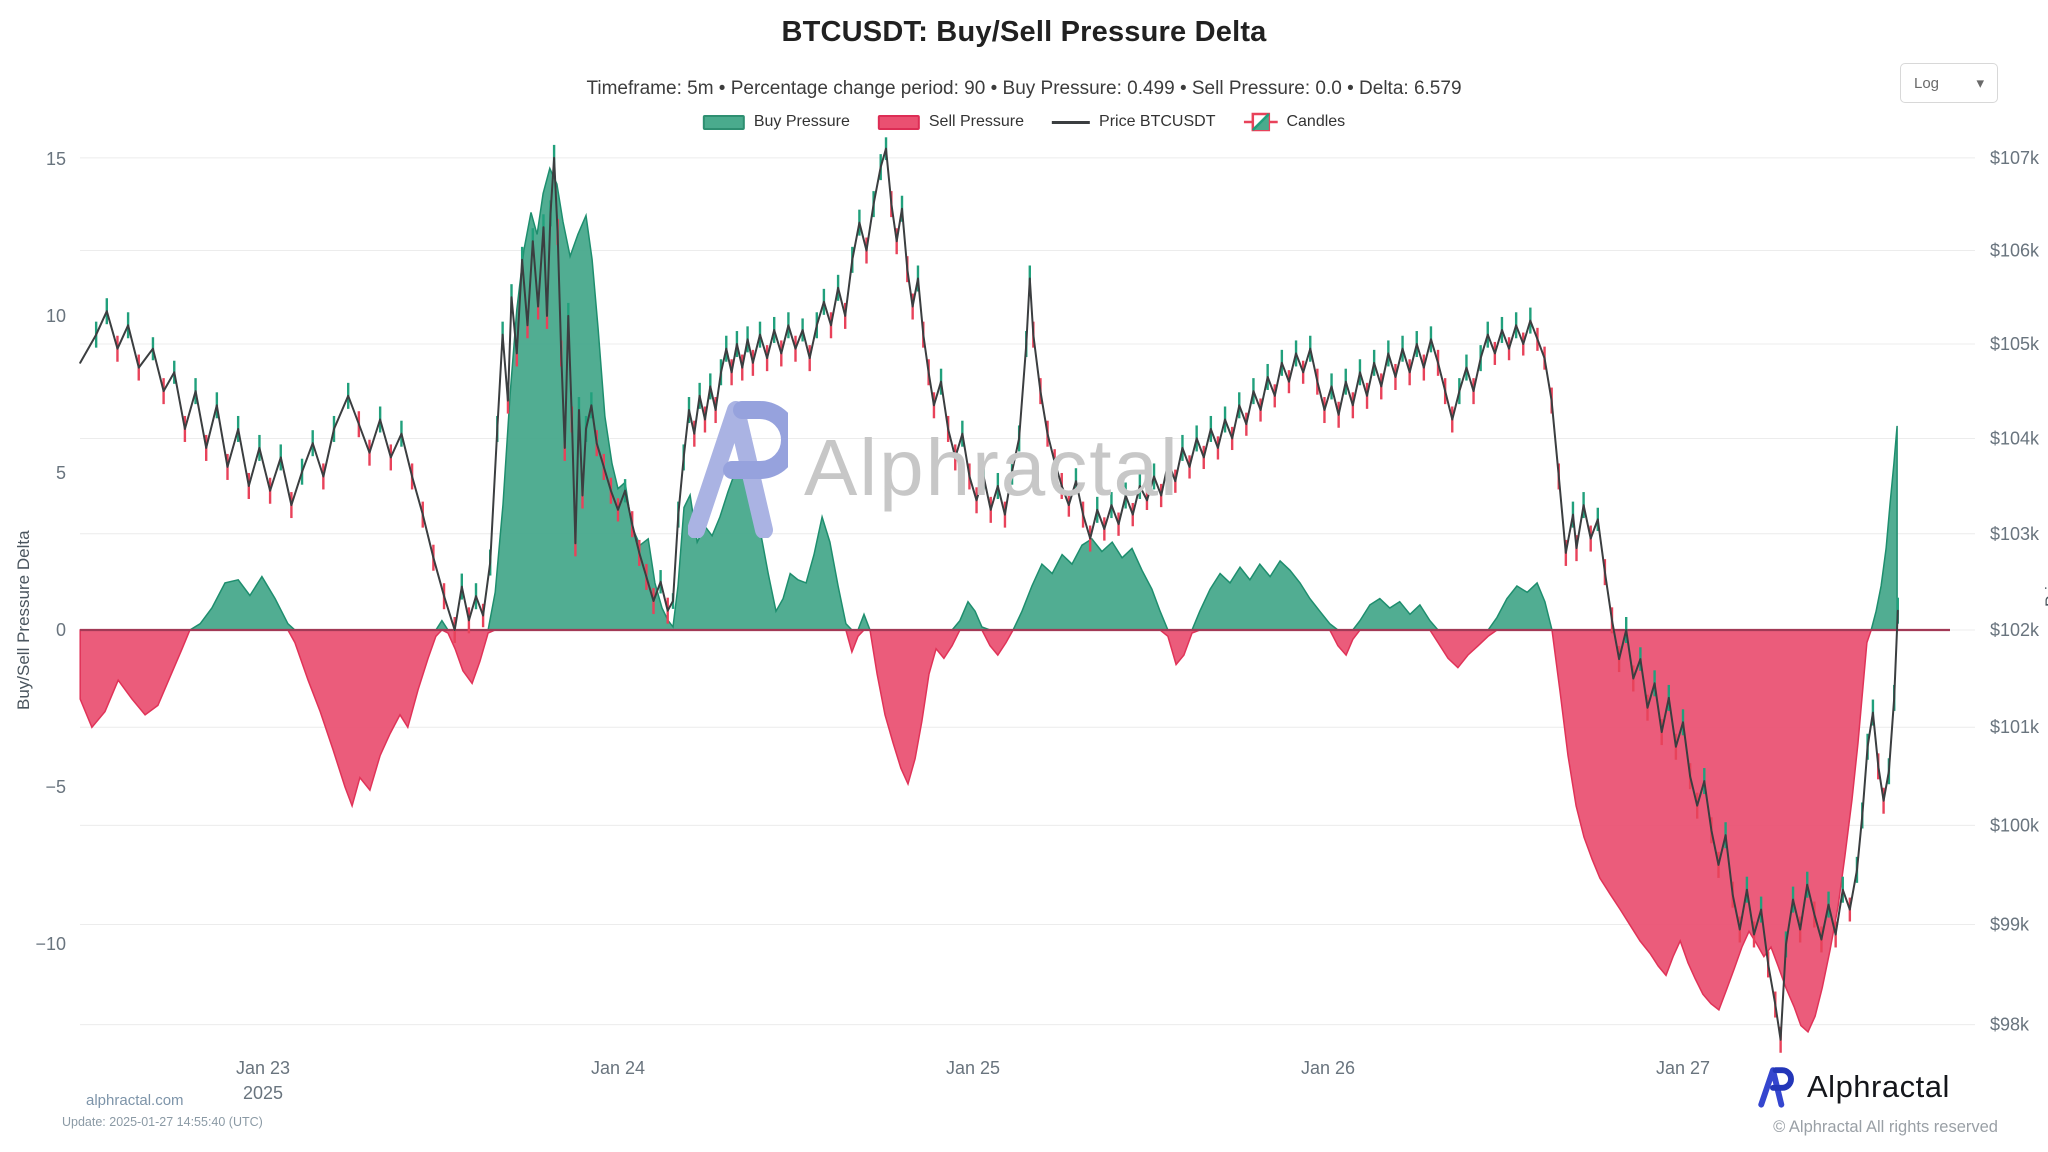 This screenshot has width=2048, height=1152. I want to click on alphractal-site-link: alphractal.com, so click(135, 1100).